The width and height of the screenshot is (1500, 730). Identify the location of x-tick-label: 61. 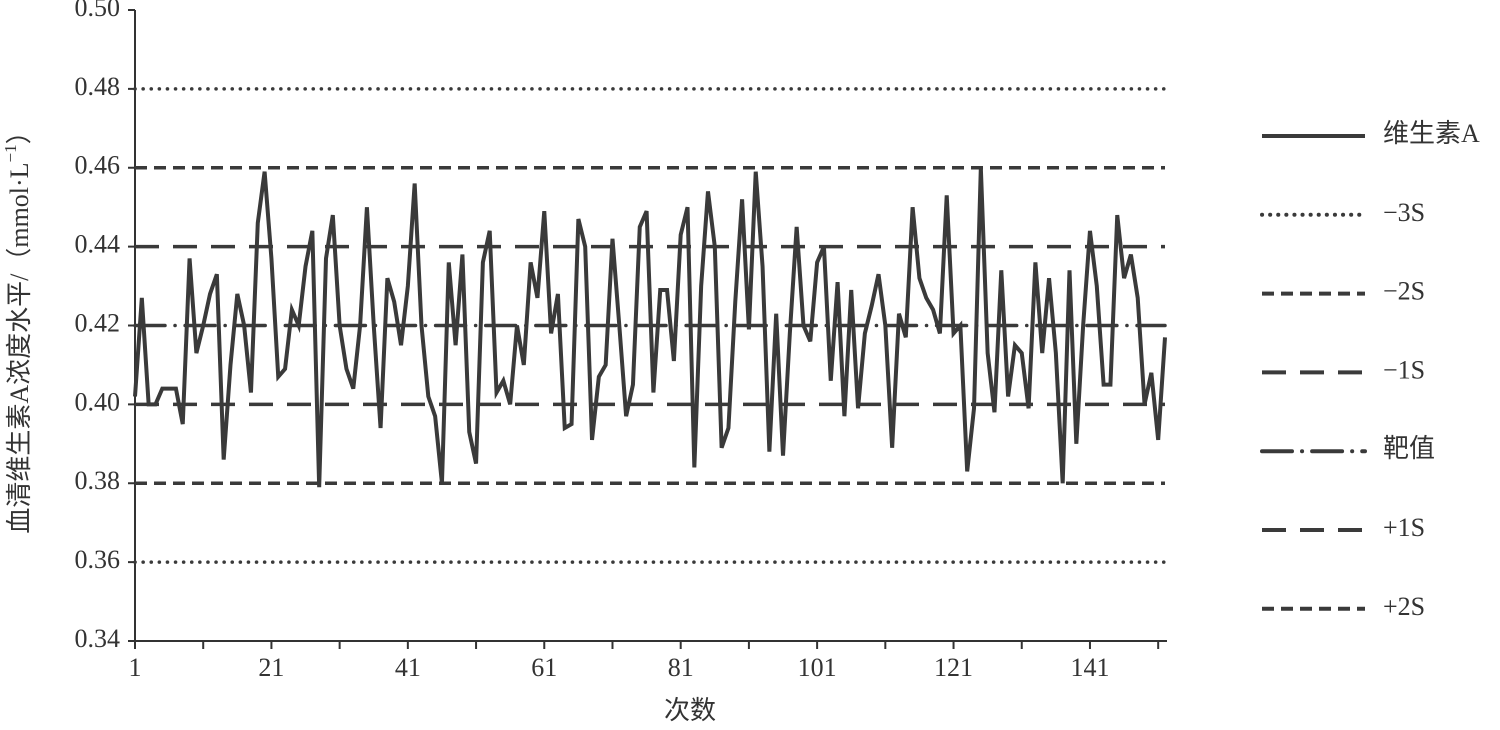
(544, 667).